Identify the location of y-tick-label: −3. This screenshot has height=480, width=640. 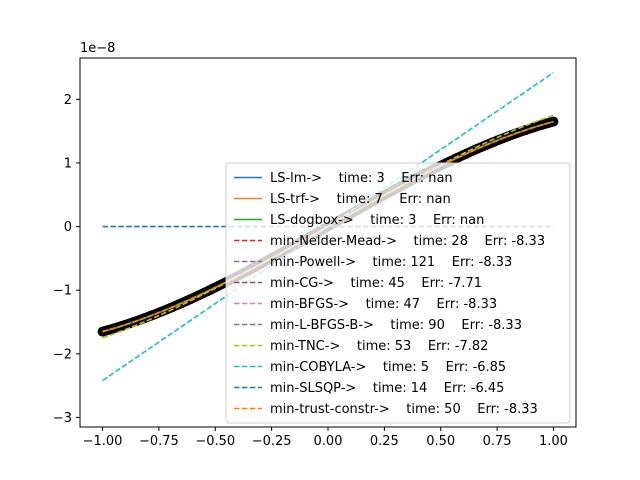
(62, 418).